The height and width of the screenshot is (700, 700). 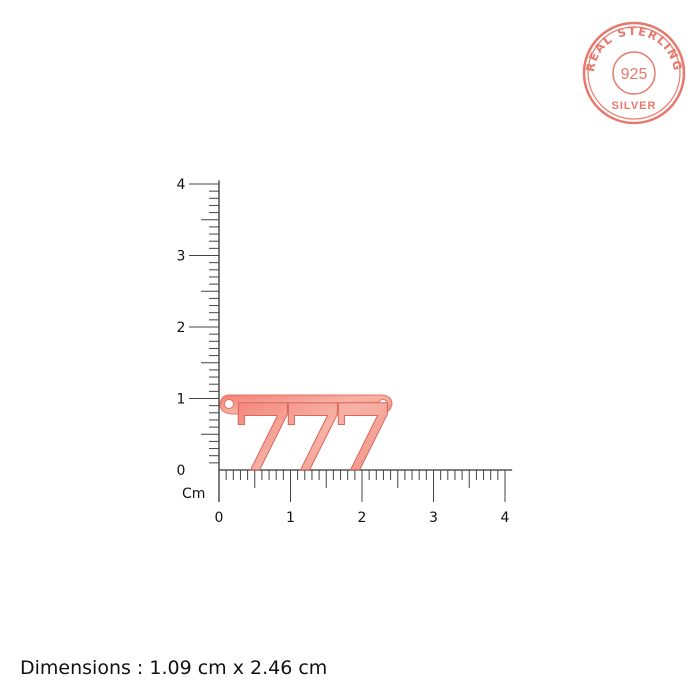 I want to click on x-tick-label: 3, so click(x=433, y=518).